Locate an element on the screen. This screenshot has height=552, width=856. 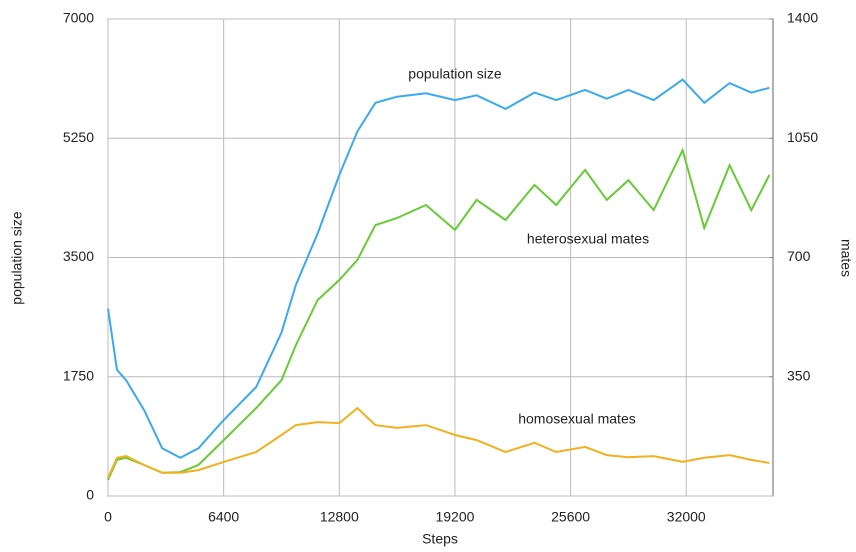
y-tick-label: 1750 is located at coordinates (78, 375).